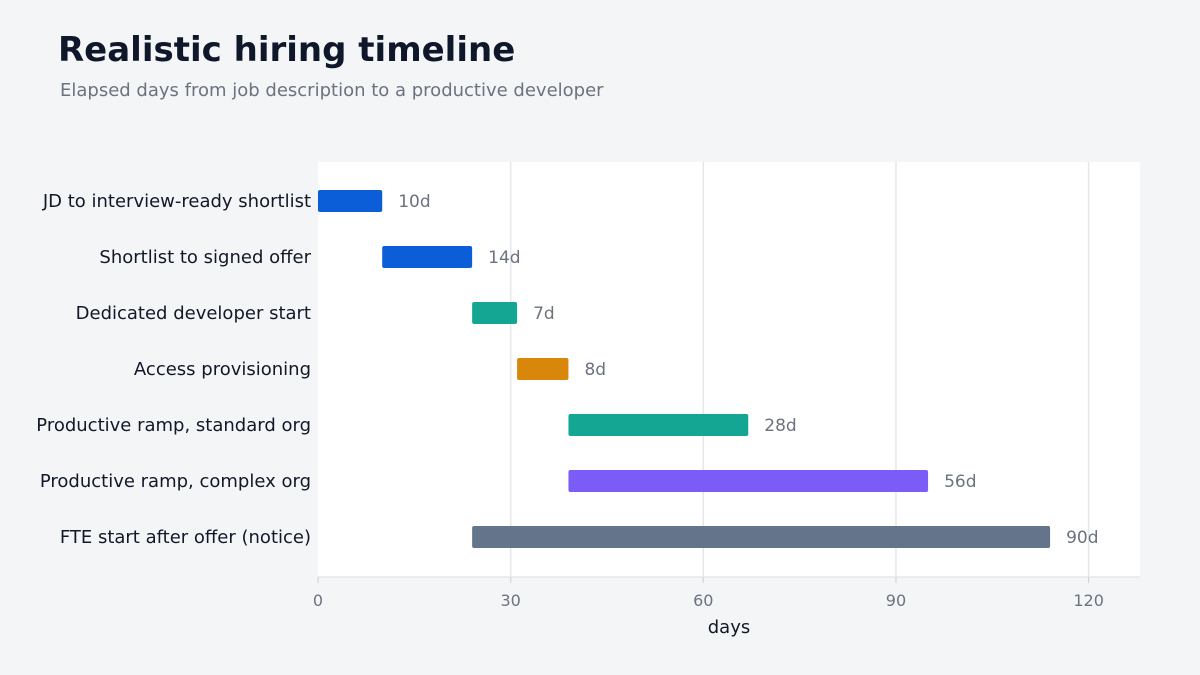  What do you see at coordinates (185, 537) in the screenshot?
I see `y-category-label: FTE start after offer (notice)` at bounding box center [185, 537].